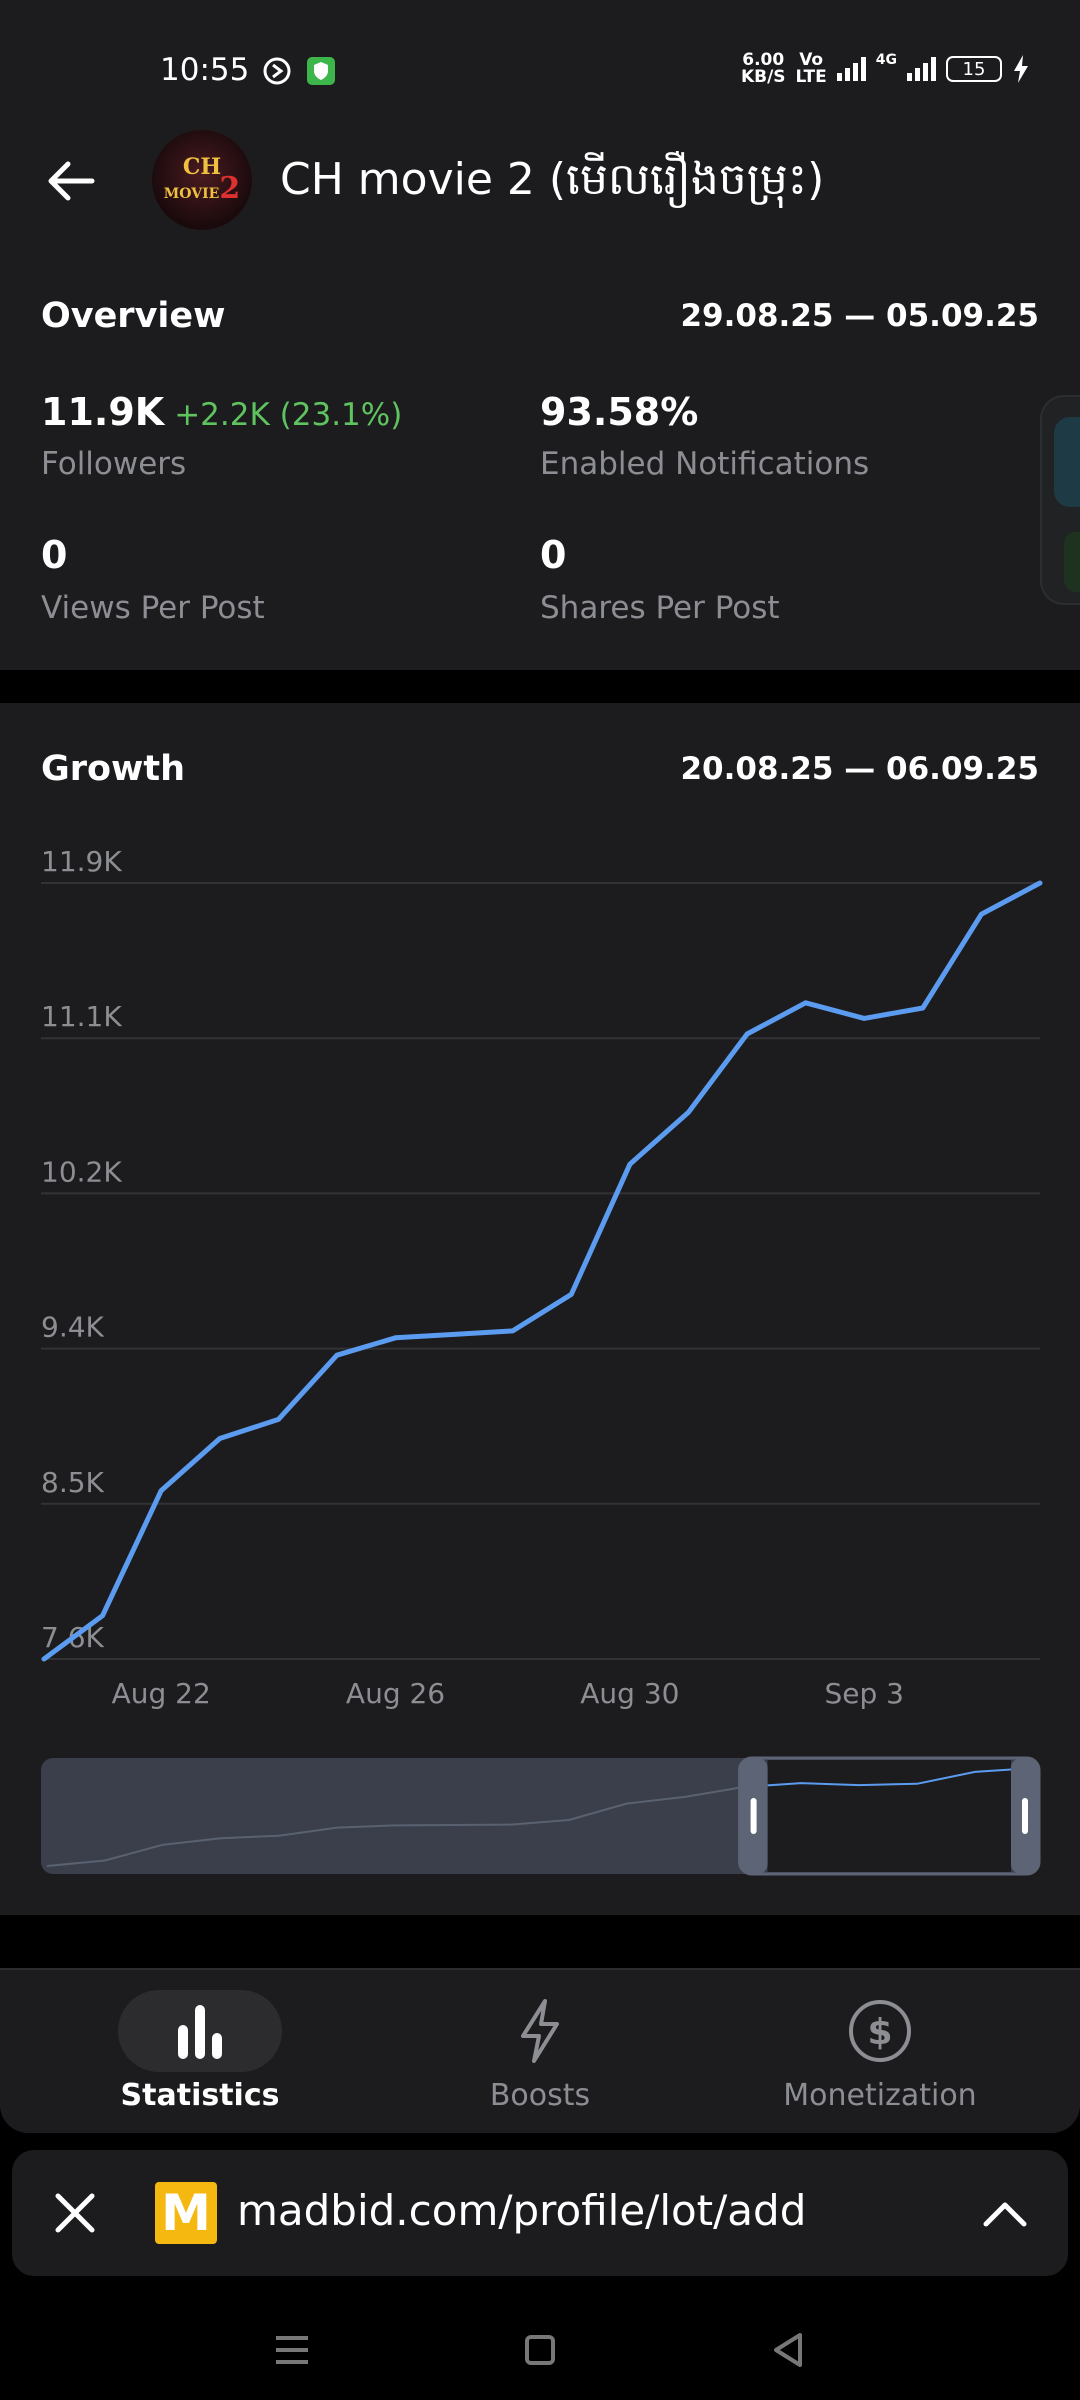 The image size is (1080, 2400). Describe the element at coordinates (1060, 500) in the screenshot. I see `floating-side-panel` at that location.